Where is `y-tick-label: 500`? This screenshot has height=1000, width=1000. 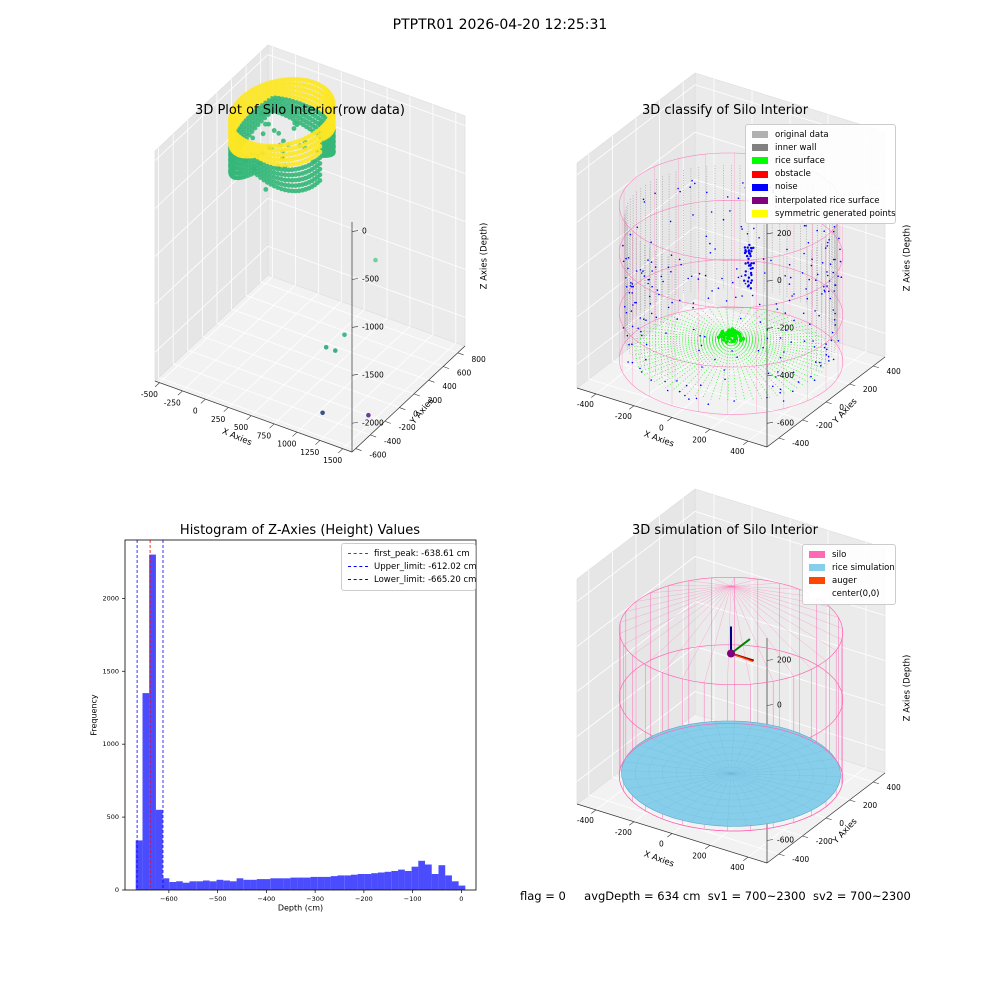
y-tick-label: 500 is located at coordinates (113, 817).